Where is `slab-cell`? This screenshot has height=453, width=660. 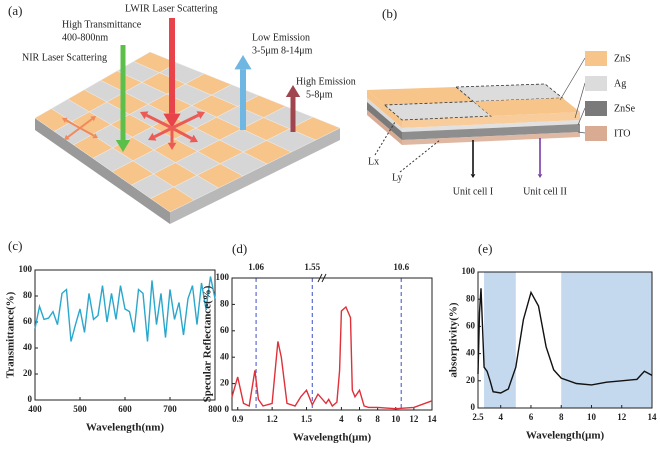
slab-cell is located at coordinates (526, 107).